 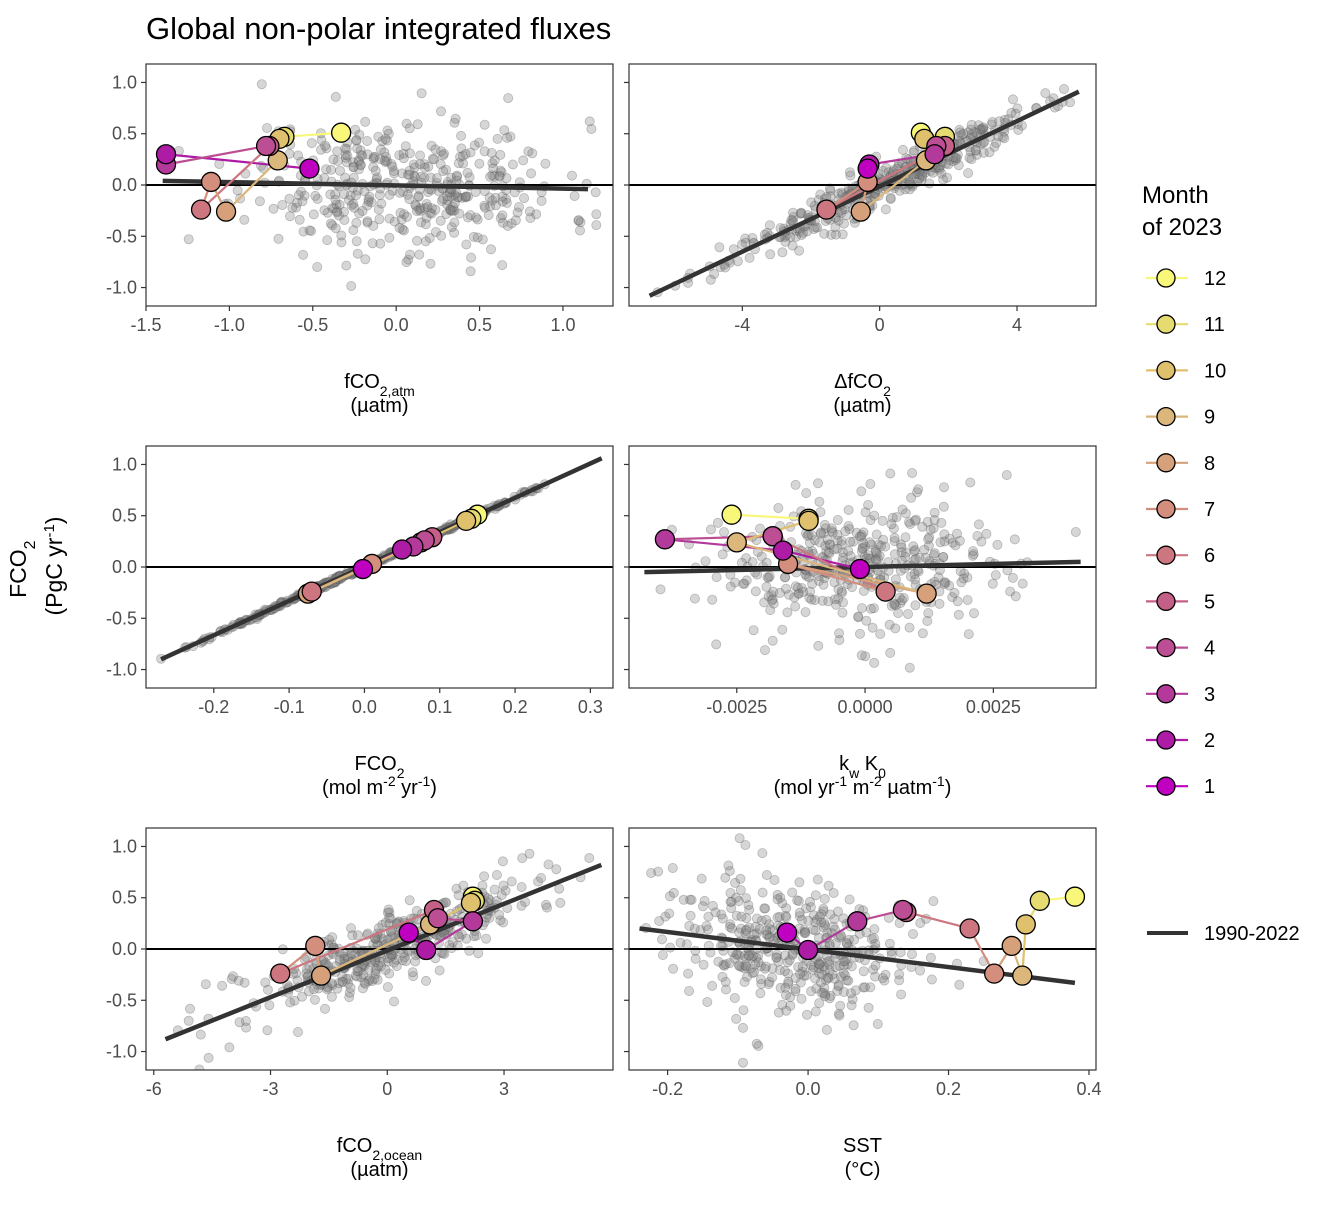 I want to click on x-tick-label: 0.4, so click(x=1088, y=1089).